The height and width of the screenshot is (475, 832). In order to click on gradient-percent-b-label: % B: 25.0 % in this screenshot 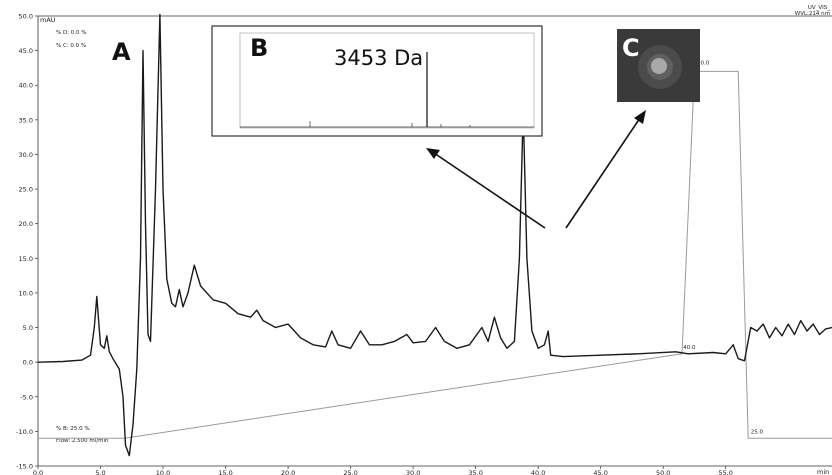, I will do `click(73, 429)`.